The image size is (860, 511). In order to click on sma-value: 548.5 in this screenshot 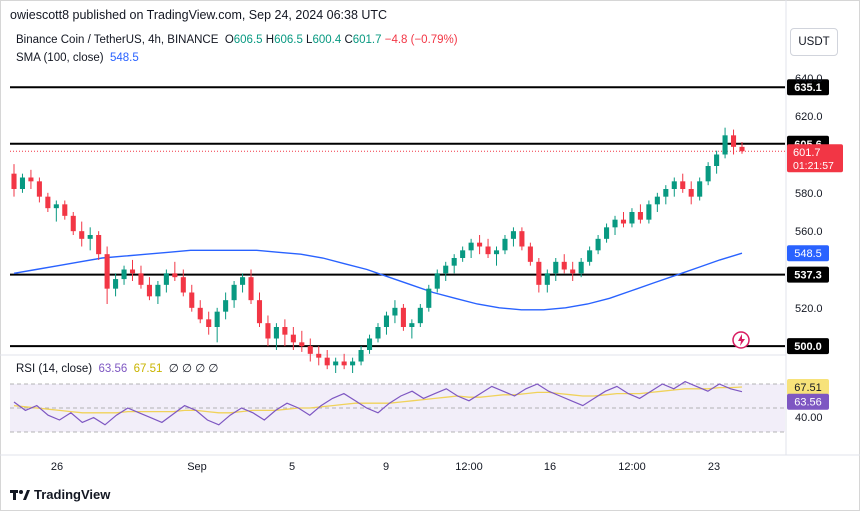, I will do `click(124, 58)`.